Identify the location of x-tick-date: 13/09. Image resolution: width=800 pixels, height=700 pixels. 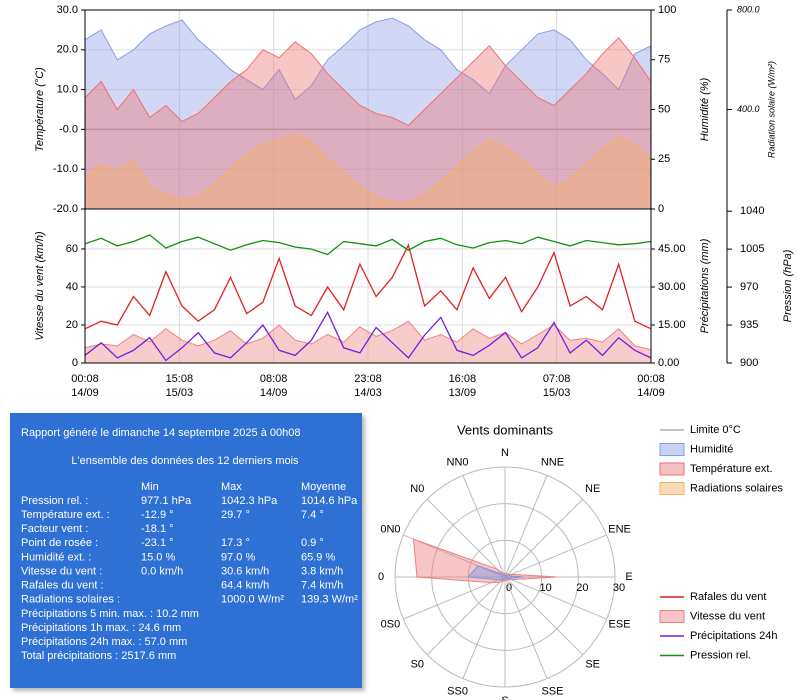
(463, 393).